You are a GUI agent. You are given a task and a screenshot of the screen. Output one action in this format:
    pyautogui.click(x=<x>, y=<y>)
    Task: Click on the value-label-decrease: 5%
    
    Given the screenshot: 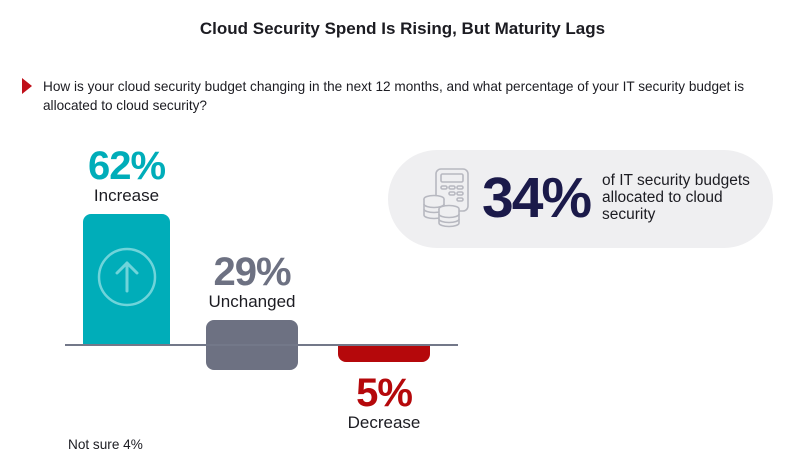 What is the action you would take?
    pyautogui.click(x=384, y=393)
    